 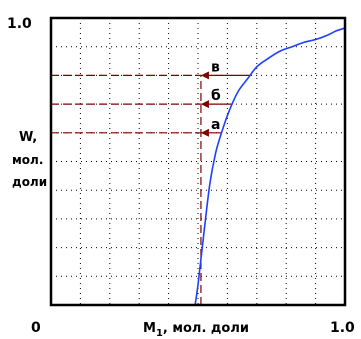 What do you see at coordinates (149, 328) in the screenshot?
I see `x-axis-label-main: M` at bounding box center [149, 328].